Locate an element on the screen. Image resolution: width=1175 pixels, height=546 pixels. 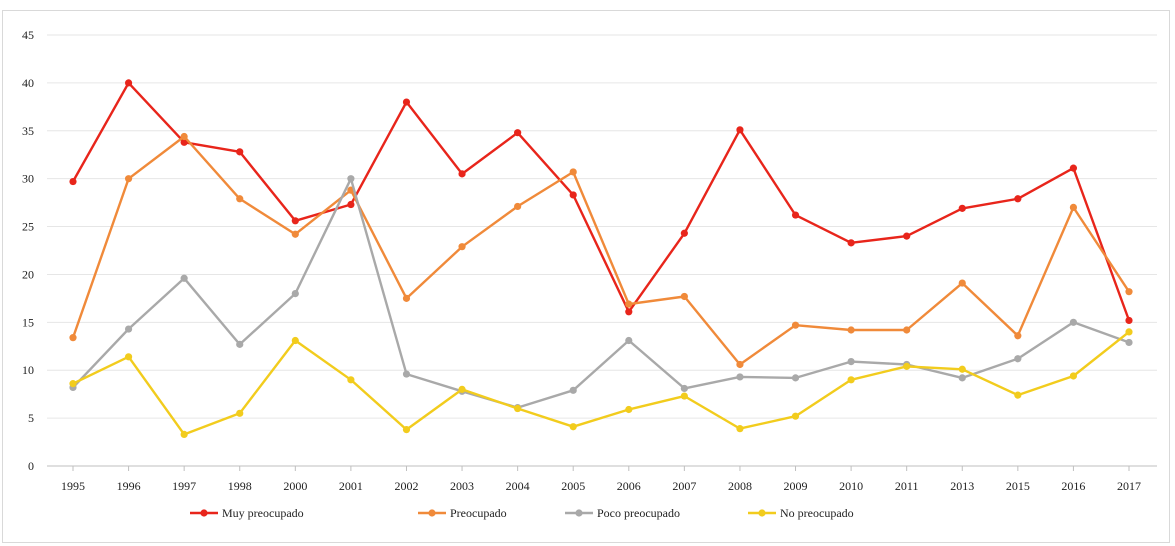
y-tick-label: 0 is located at coordinates (31, 466).